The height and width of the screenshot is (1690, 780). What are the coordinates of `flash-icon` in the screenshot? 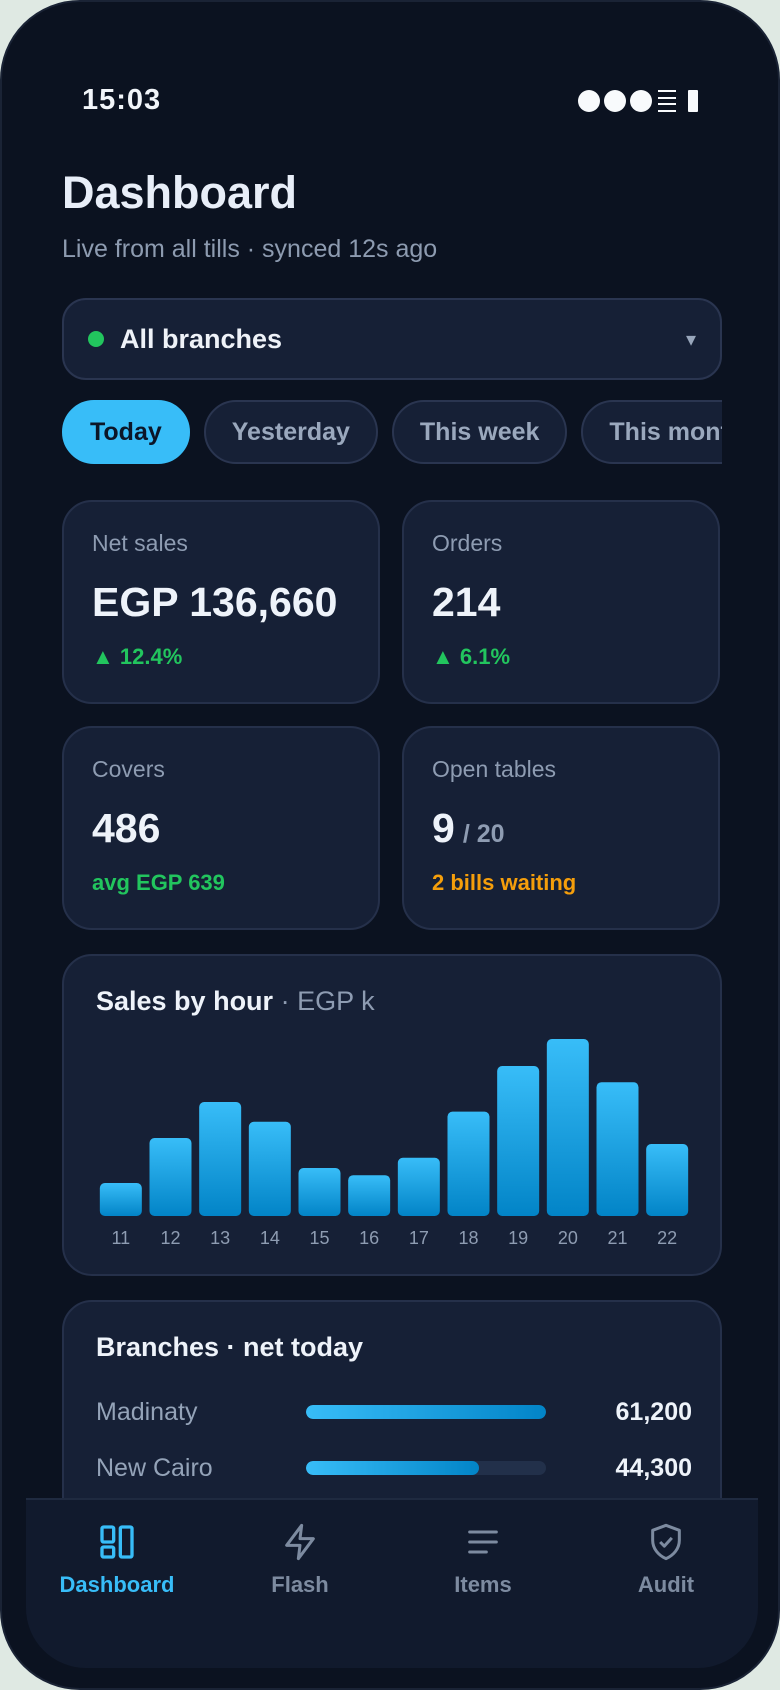 It's located at (300, 1542).